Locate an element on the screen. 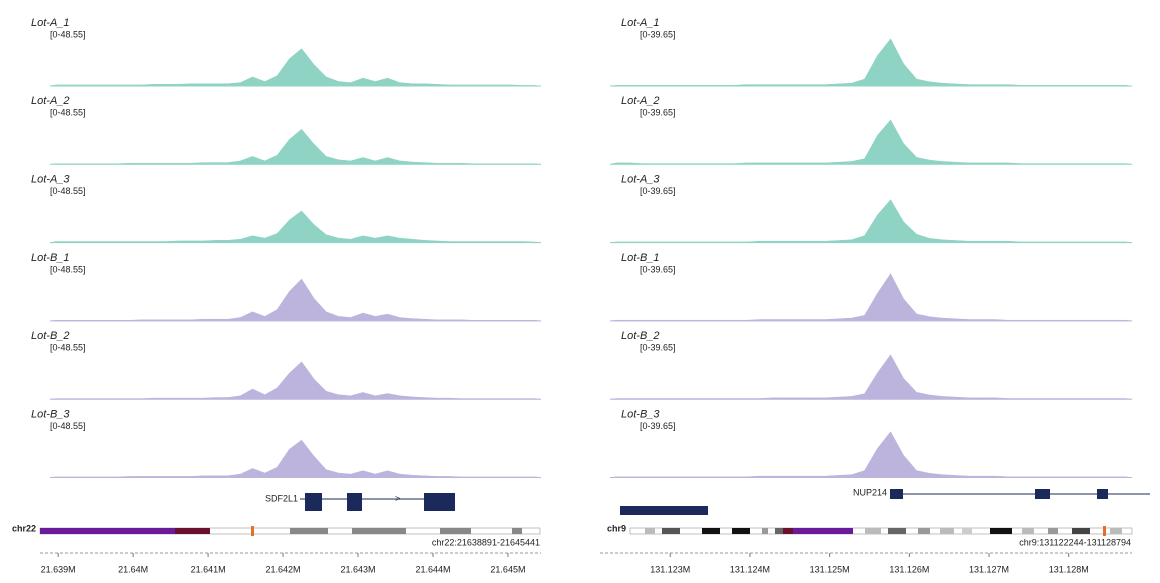 The image size is (1160, 583). gene-label: NUP214 is located at coordinates (870, 492).